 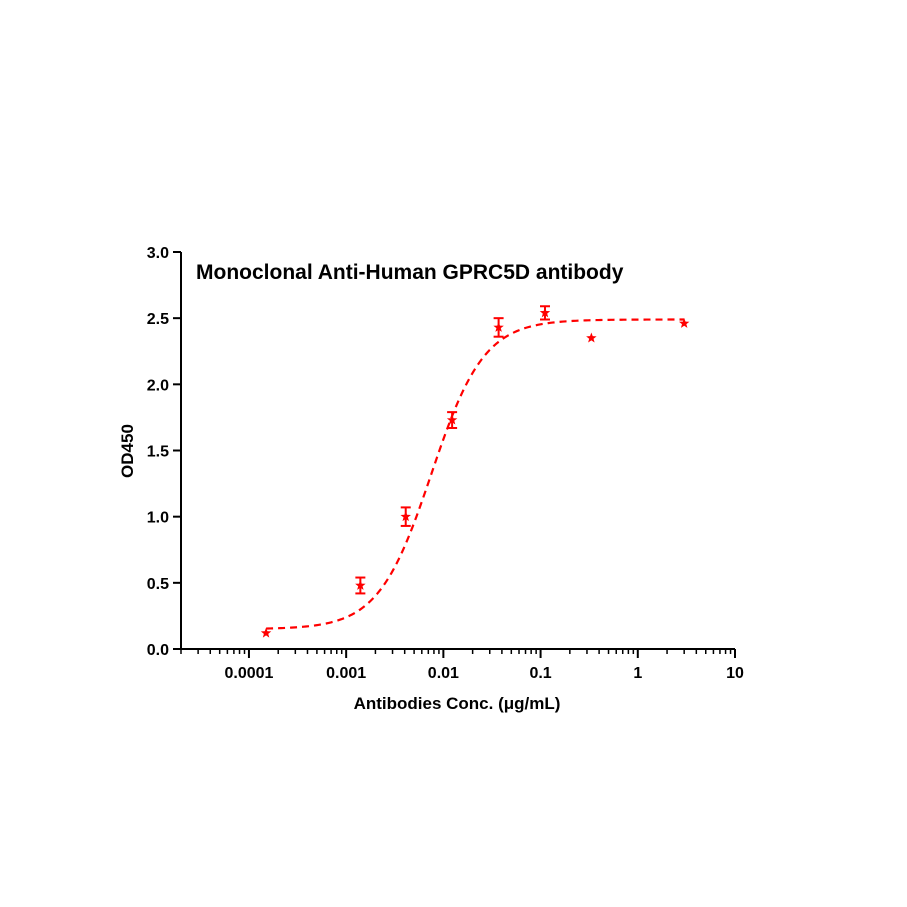 I want to click on x-tick-label: 0.1, so click(x=540, y=673).